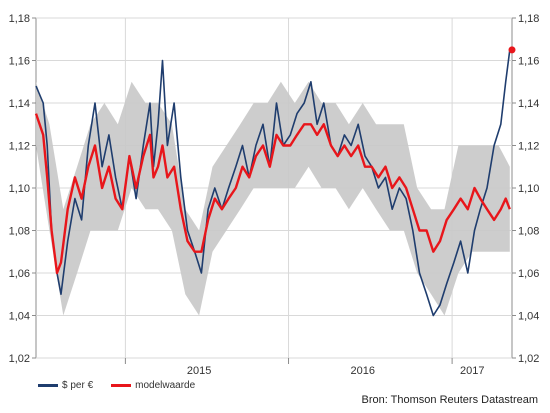  Describe the element at coordinates (78, 385) in the screenshot. I see `legend-label-usd-per-eur: $ per €` at that location.